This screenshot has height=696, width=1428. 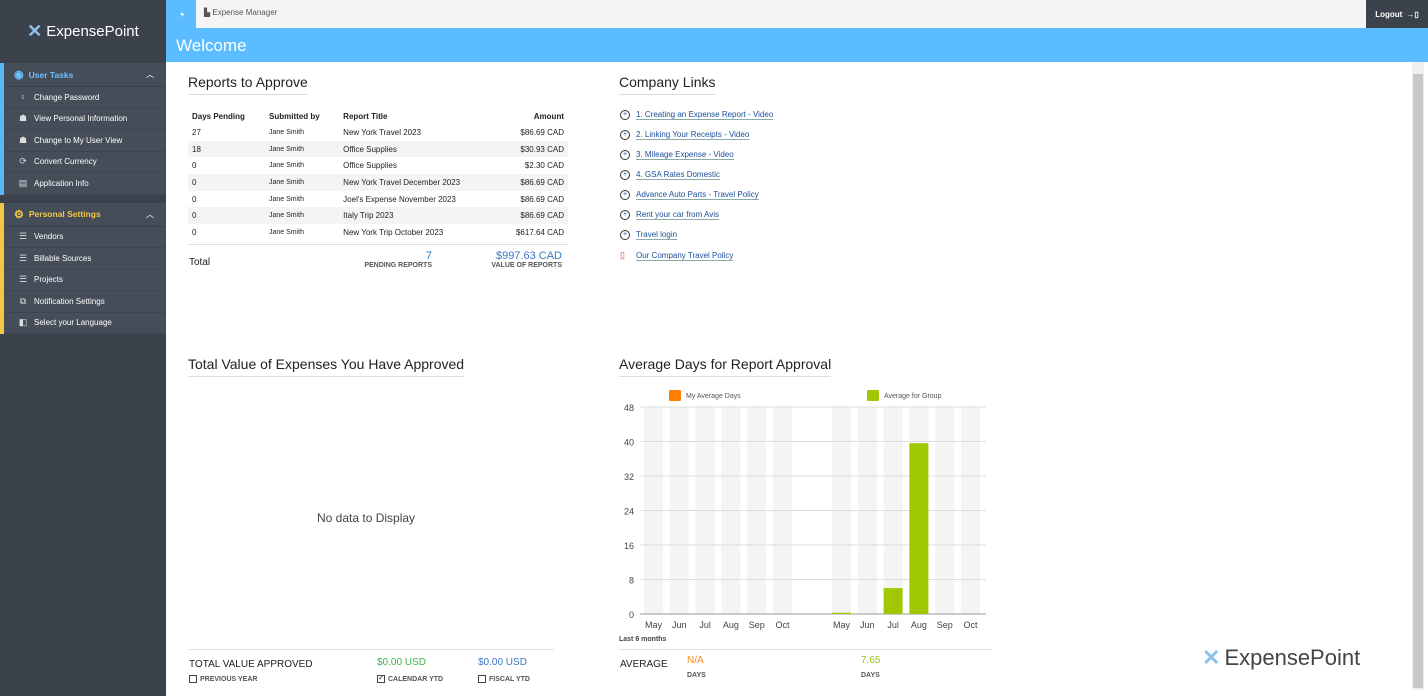 What do you see at coordinates (695, 660) in the screenshot?
I see `my-average-value: N/A` at bounding box center [695, 660].